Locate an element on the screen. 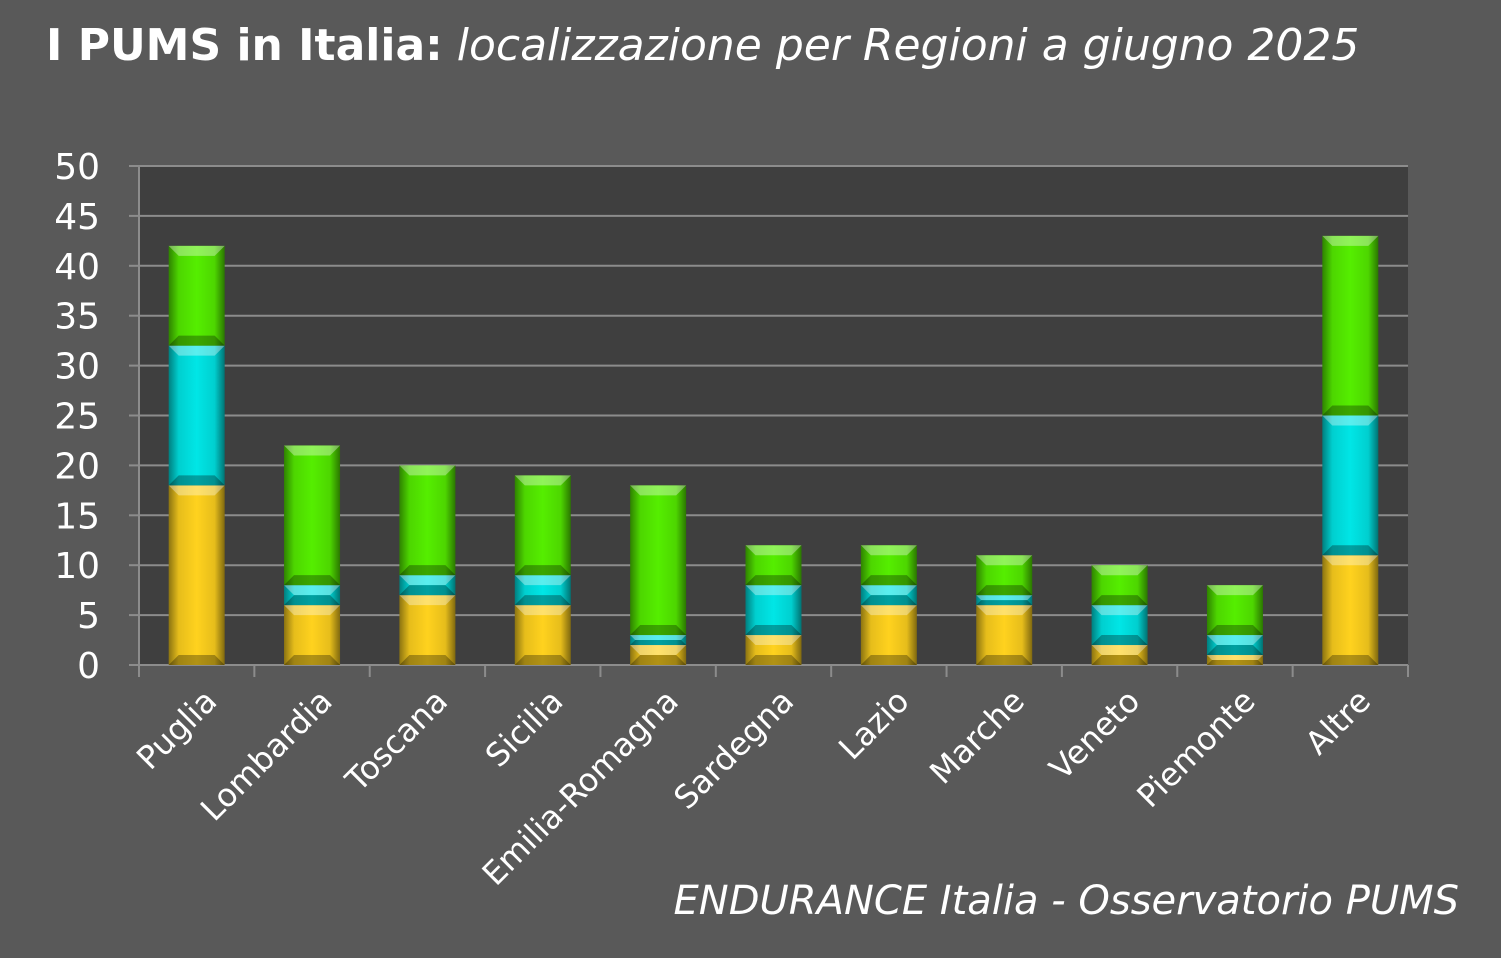 This screenshot has height=958, width=1501. y-tick-label: 5 is located at coordinates (88, 616).